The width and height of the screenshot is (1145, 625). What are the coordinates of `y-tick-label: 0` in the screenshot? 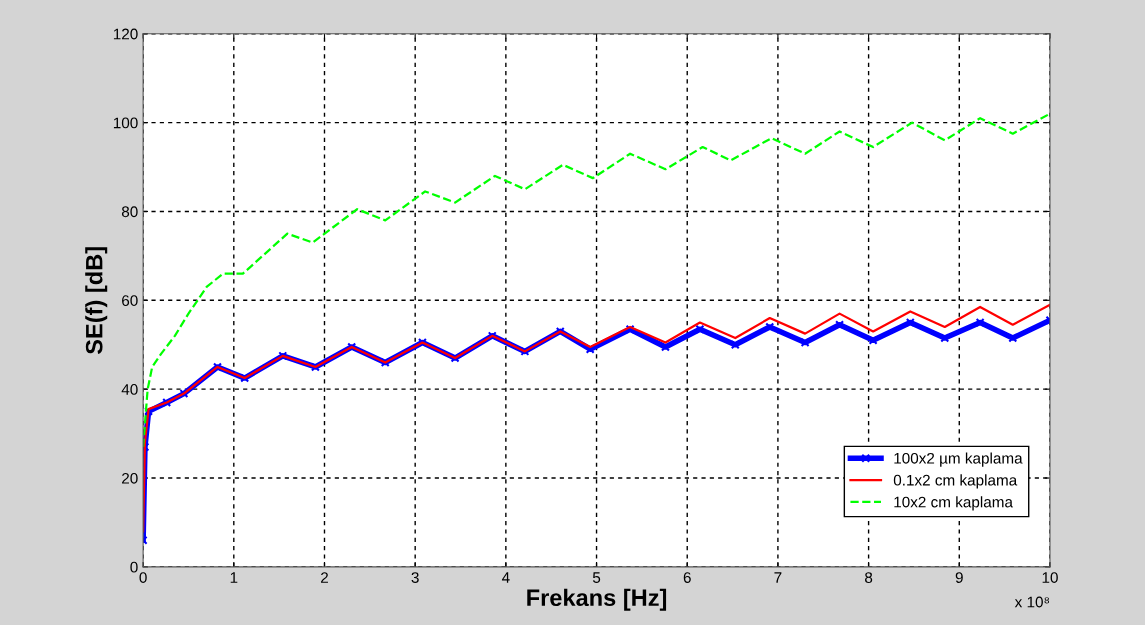 It's located at (134, 567).